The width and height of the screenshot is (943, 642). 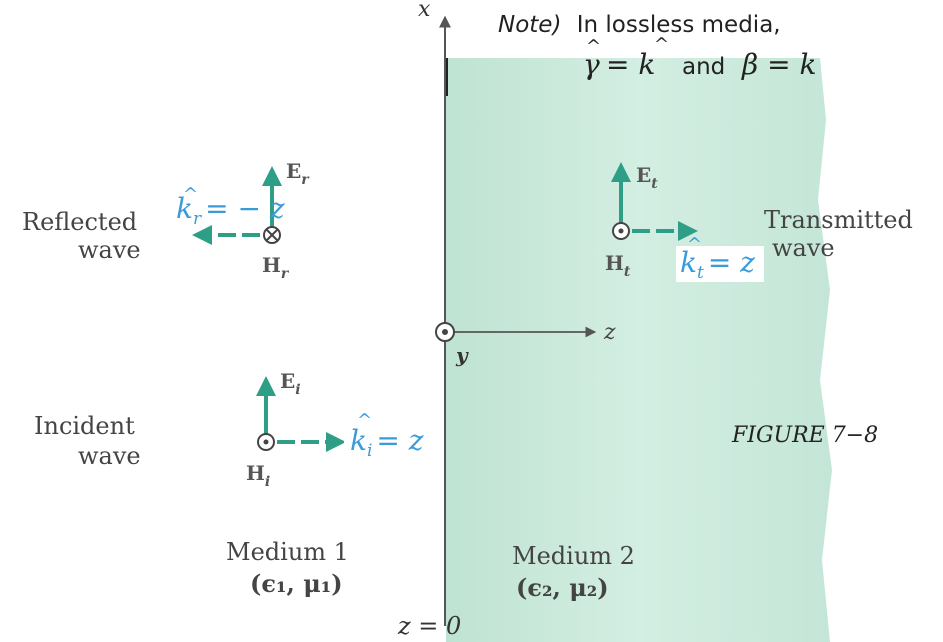 I want to click on transmitted-label-line-2: wave, so click(x=803, y=248).